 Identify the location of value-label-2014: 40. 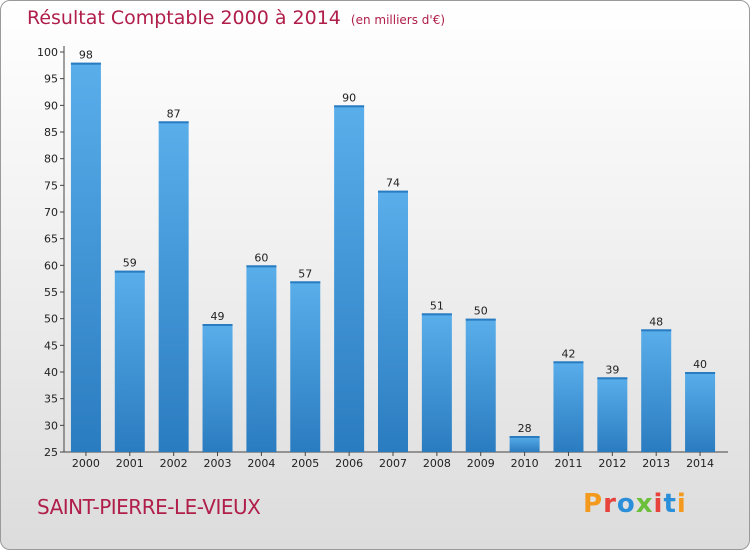
(700, 364).